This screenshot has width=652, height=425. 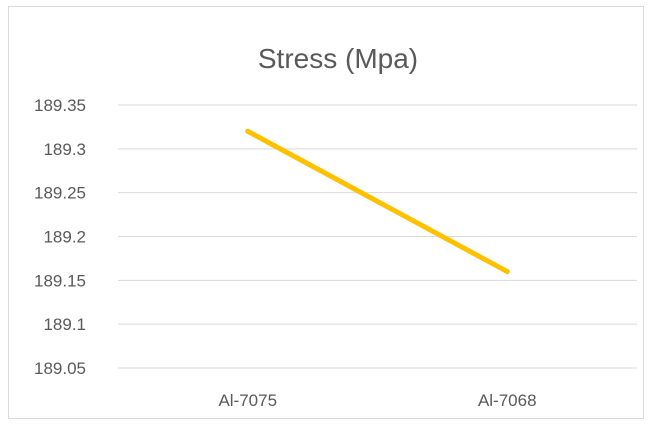 I want to click on series-group, so click(x=377, y=201).